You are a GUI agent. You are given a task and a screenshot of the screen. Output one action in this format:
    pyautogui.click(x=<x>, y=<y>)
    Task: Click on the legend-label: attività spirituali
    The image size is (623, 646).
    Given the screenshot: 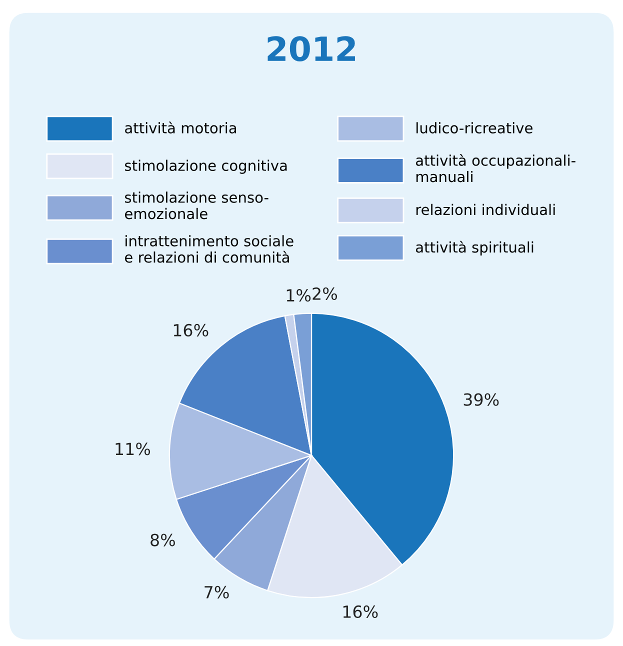 What is the action you would take?
    pyautogui.click(x=475, y=248)
    